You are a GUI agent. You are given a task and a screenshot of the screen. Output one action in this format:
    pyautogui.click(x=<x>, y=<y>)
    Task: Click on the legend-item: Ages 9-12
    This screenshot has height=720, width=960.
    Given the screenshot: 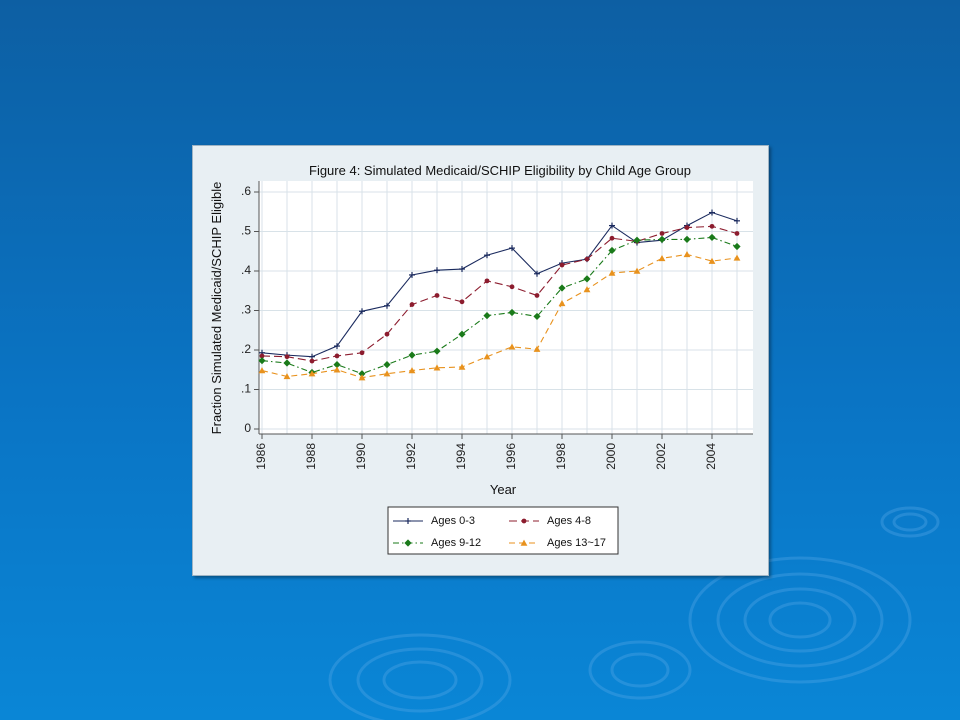 What is the action you would take?
    pyautogui.click(x=437, y=543)
    